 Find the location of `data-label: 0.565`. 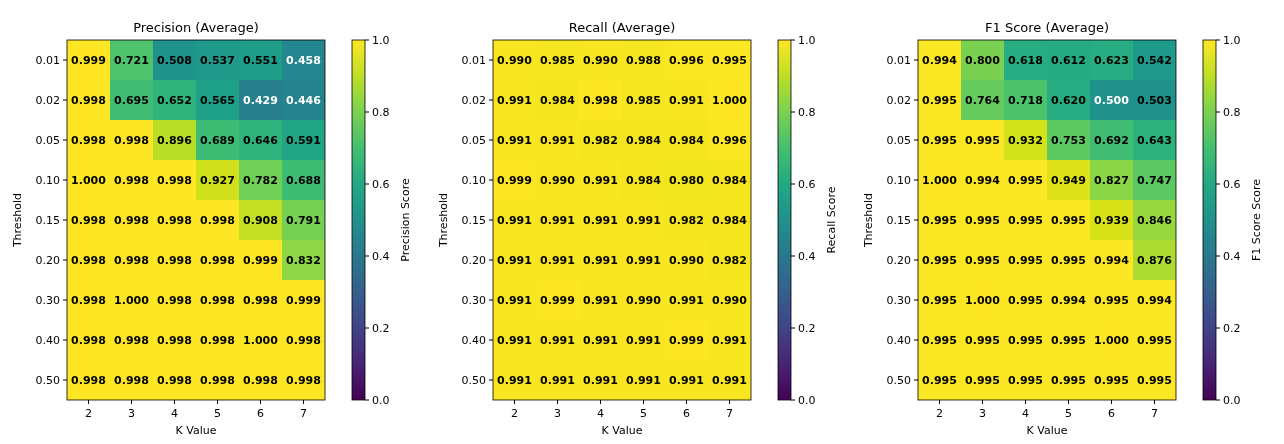

data-label: 0.565 is located at coordinates (217, 100).